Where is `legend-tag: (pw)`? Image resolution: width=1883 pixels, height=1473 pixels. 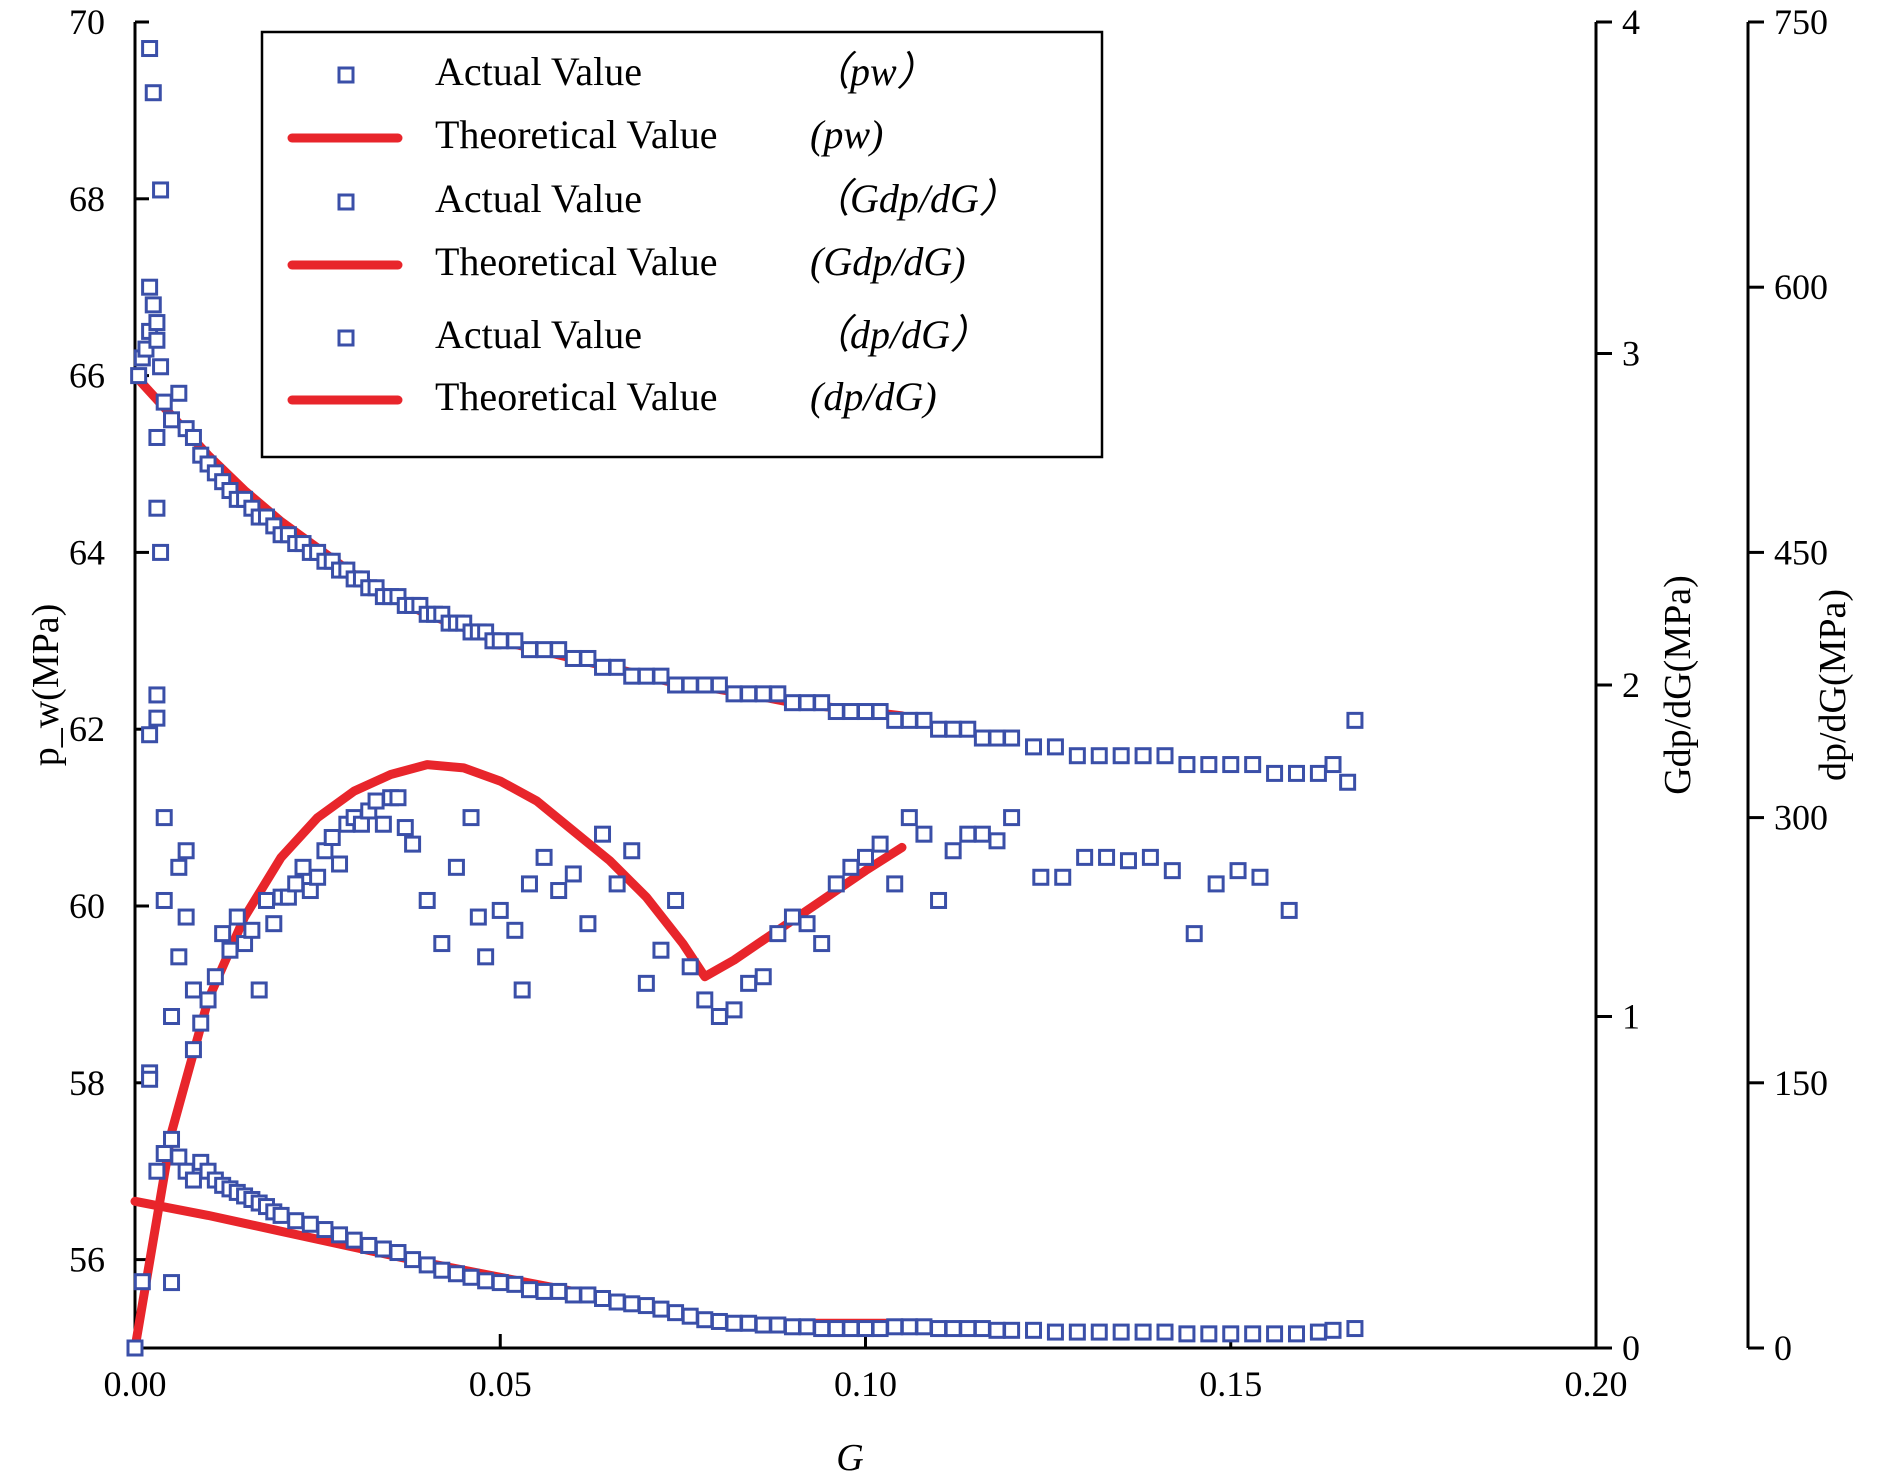
legend-tag: (pw) is located at coordinates (846, 134).